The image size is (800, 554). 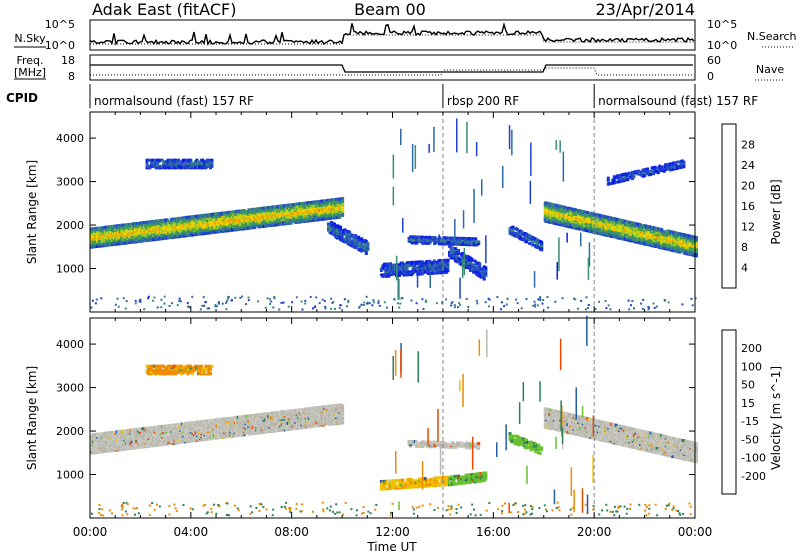 I want to click on station-title: Adak East (fitACF), so click(x=164, y=9).